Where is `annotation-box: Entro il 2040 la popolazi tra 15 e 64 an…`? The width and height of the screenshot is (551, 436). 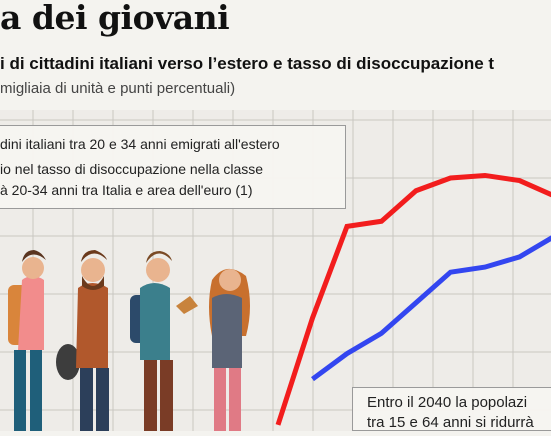
annotation-box: Entro il 2040 la popolazi tra 15 e 64 an… is located at coordinates (451, 409).